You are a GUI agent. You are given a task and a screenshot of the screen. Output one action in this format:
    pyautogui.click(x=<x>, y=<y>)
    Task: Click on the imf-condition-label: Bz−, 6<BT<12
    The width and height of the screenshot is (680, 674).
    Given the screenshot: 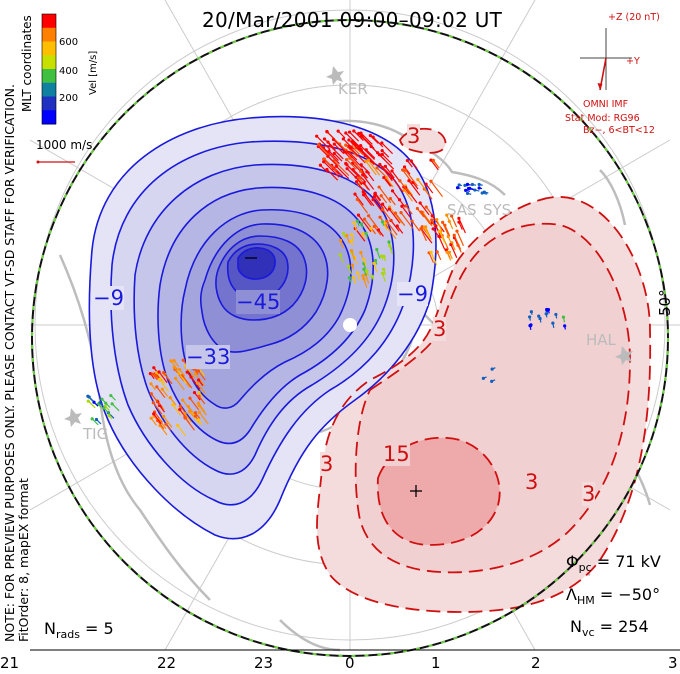 What is the action you would take?
    pyautogui.click(x=619, y=130)
    